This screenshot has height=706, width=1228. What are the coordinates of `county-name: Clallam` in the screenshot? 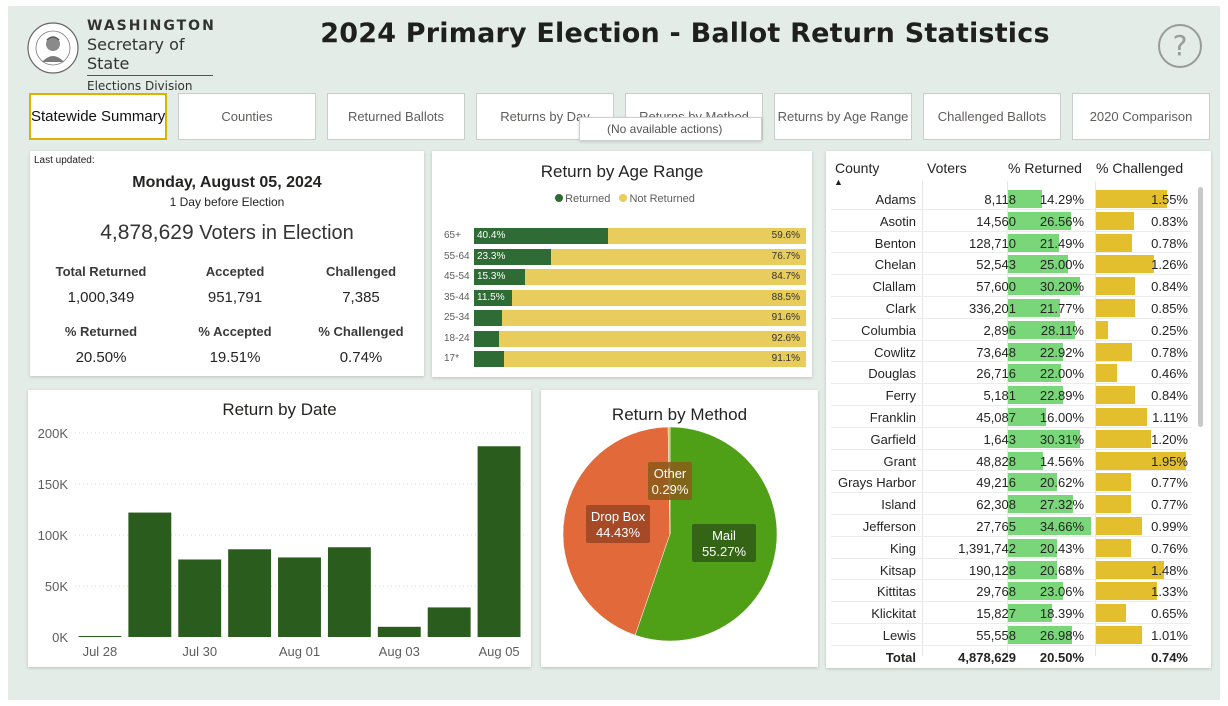 It's located at (894, 287).